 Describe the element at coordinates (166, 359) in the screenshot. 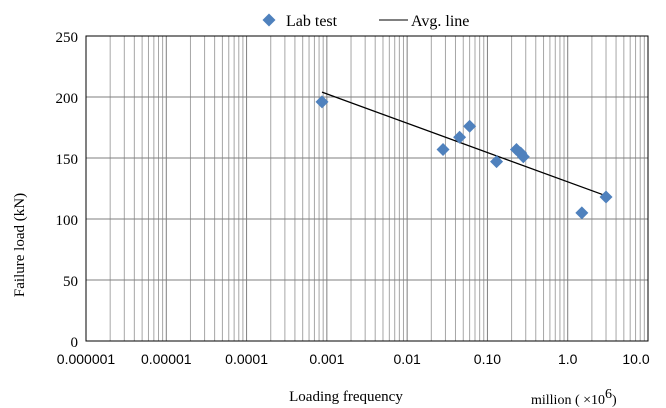

I see `x-tick-label: 0.00001` at that location.